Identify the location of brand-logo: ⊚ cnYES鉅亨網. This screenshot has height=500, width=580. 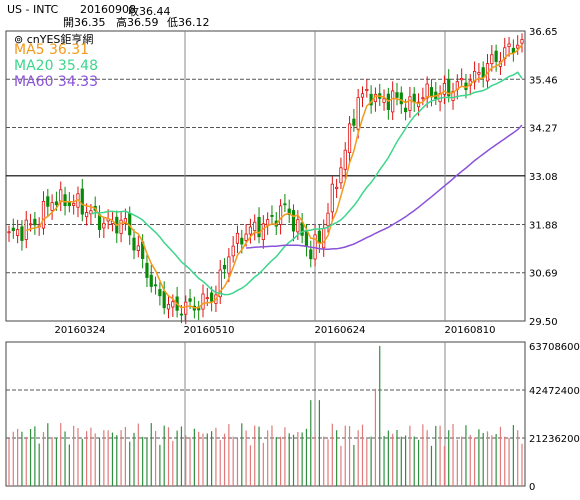
(54, 39).